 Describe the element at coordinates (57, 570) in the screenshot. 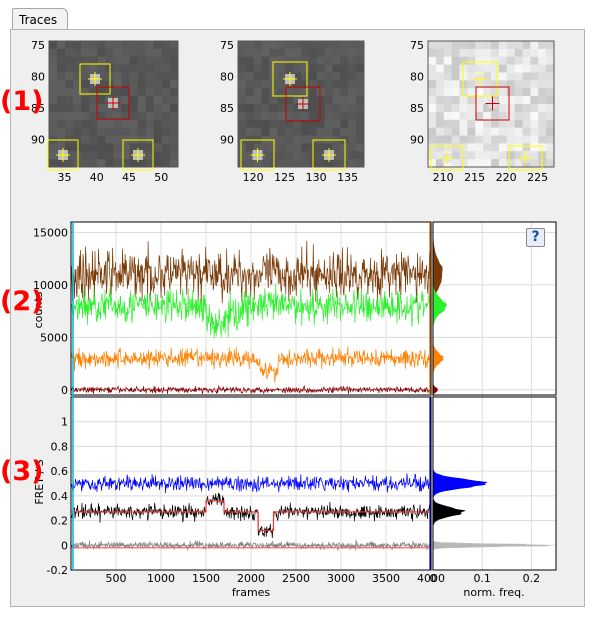

I see `fret-y-tick: -0.2` at that location.